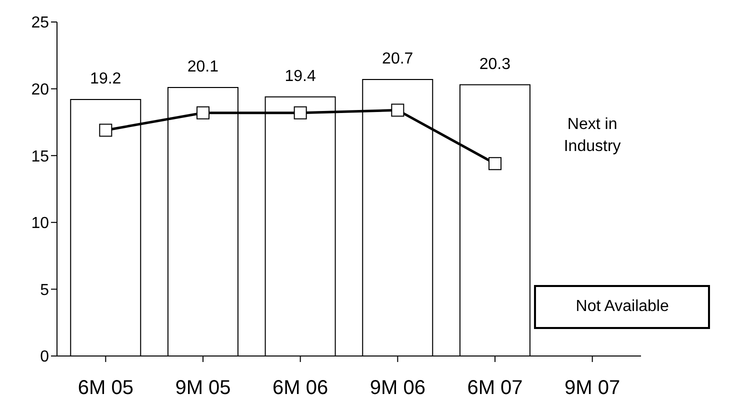 The image size is (731, 414). I want to click on y-tick-label: 0, so click(45, 357).